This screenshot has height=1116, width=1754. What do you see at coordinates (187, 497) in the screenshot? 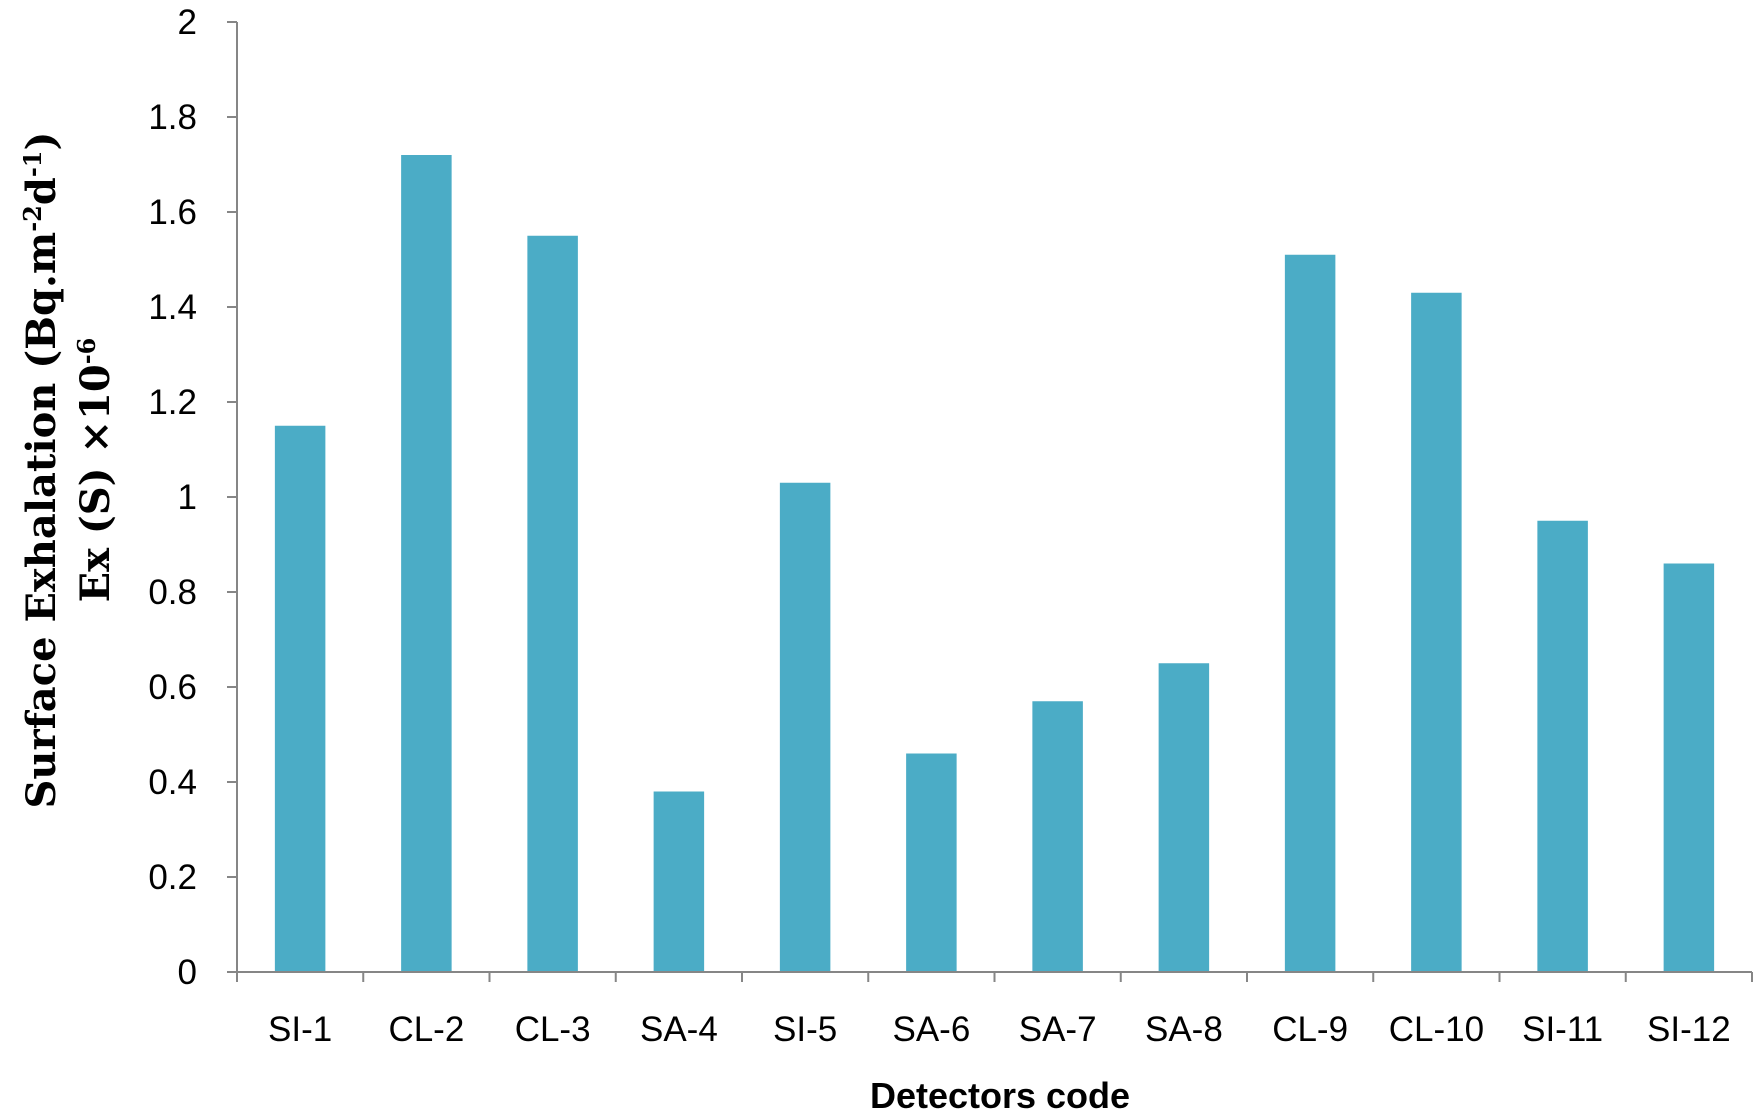
I see `y-tick-label: 1` at bounding box center [187, 497].